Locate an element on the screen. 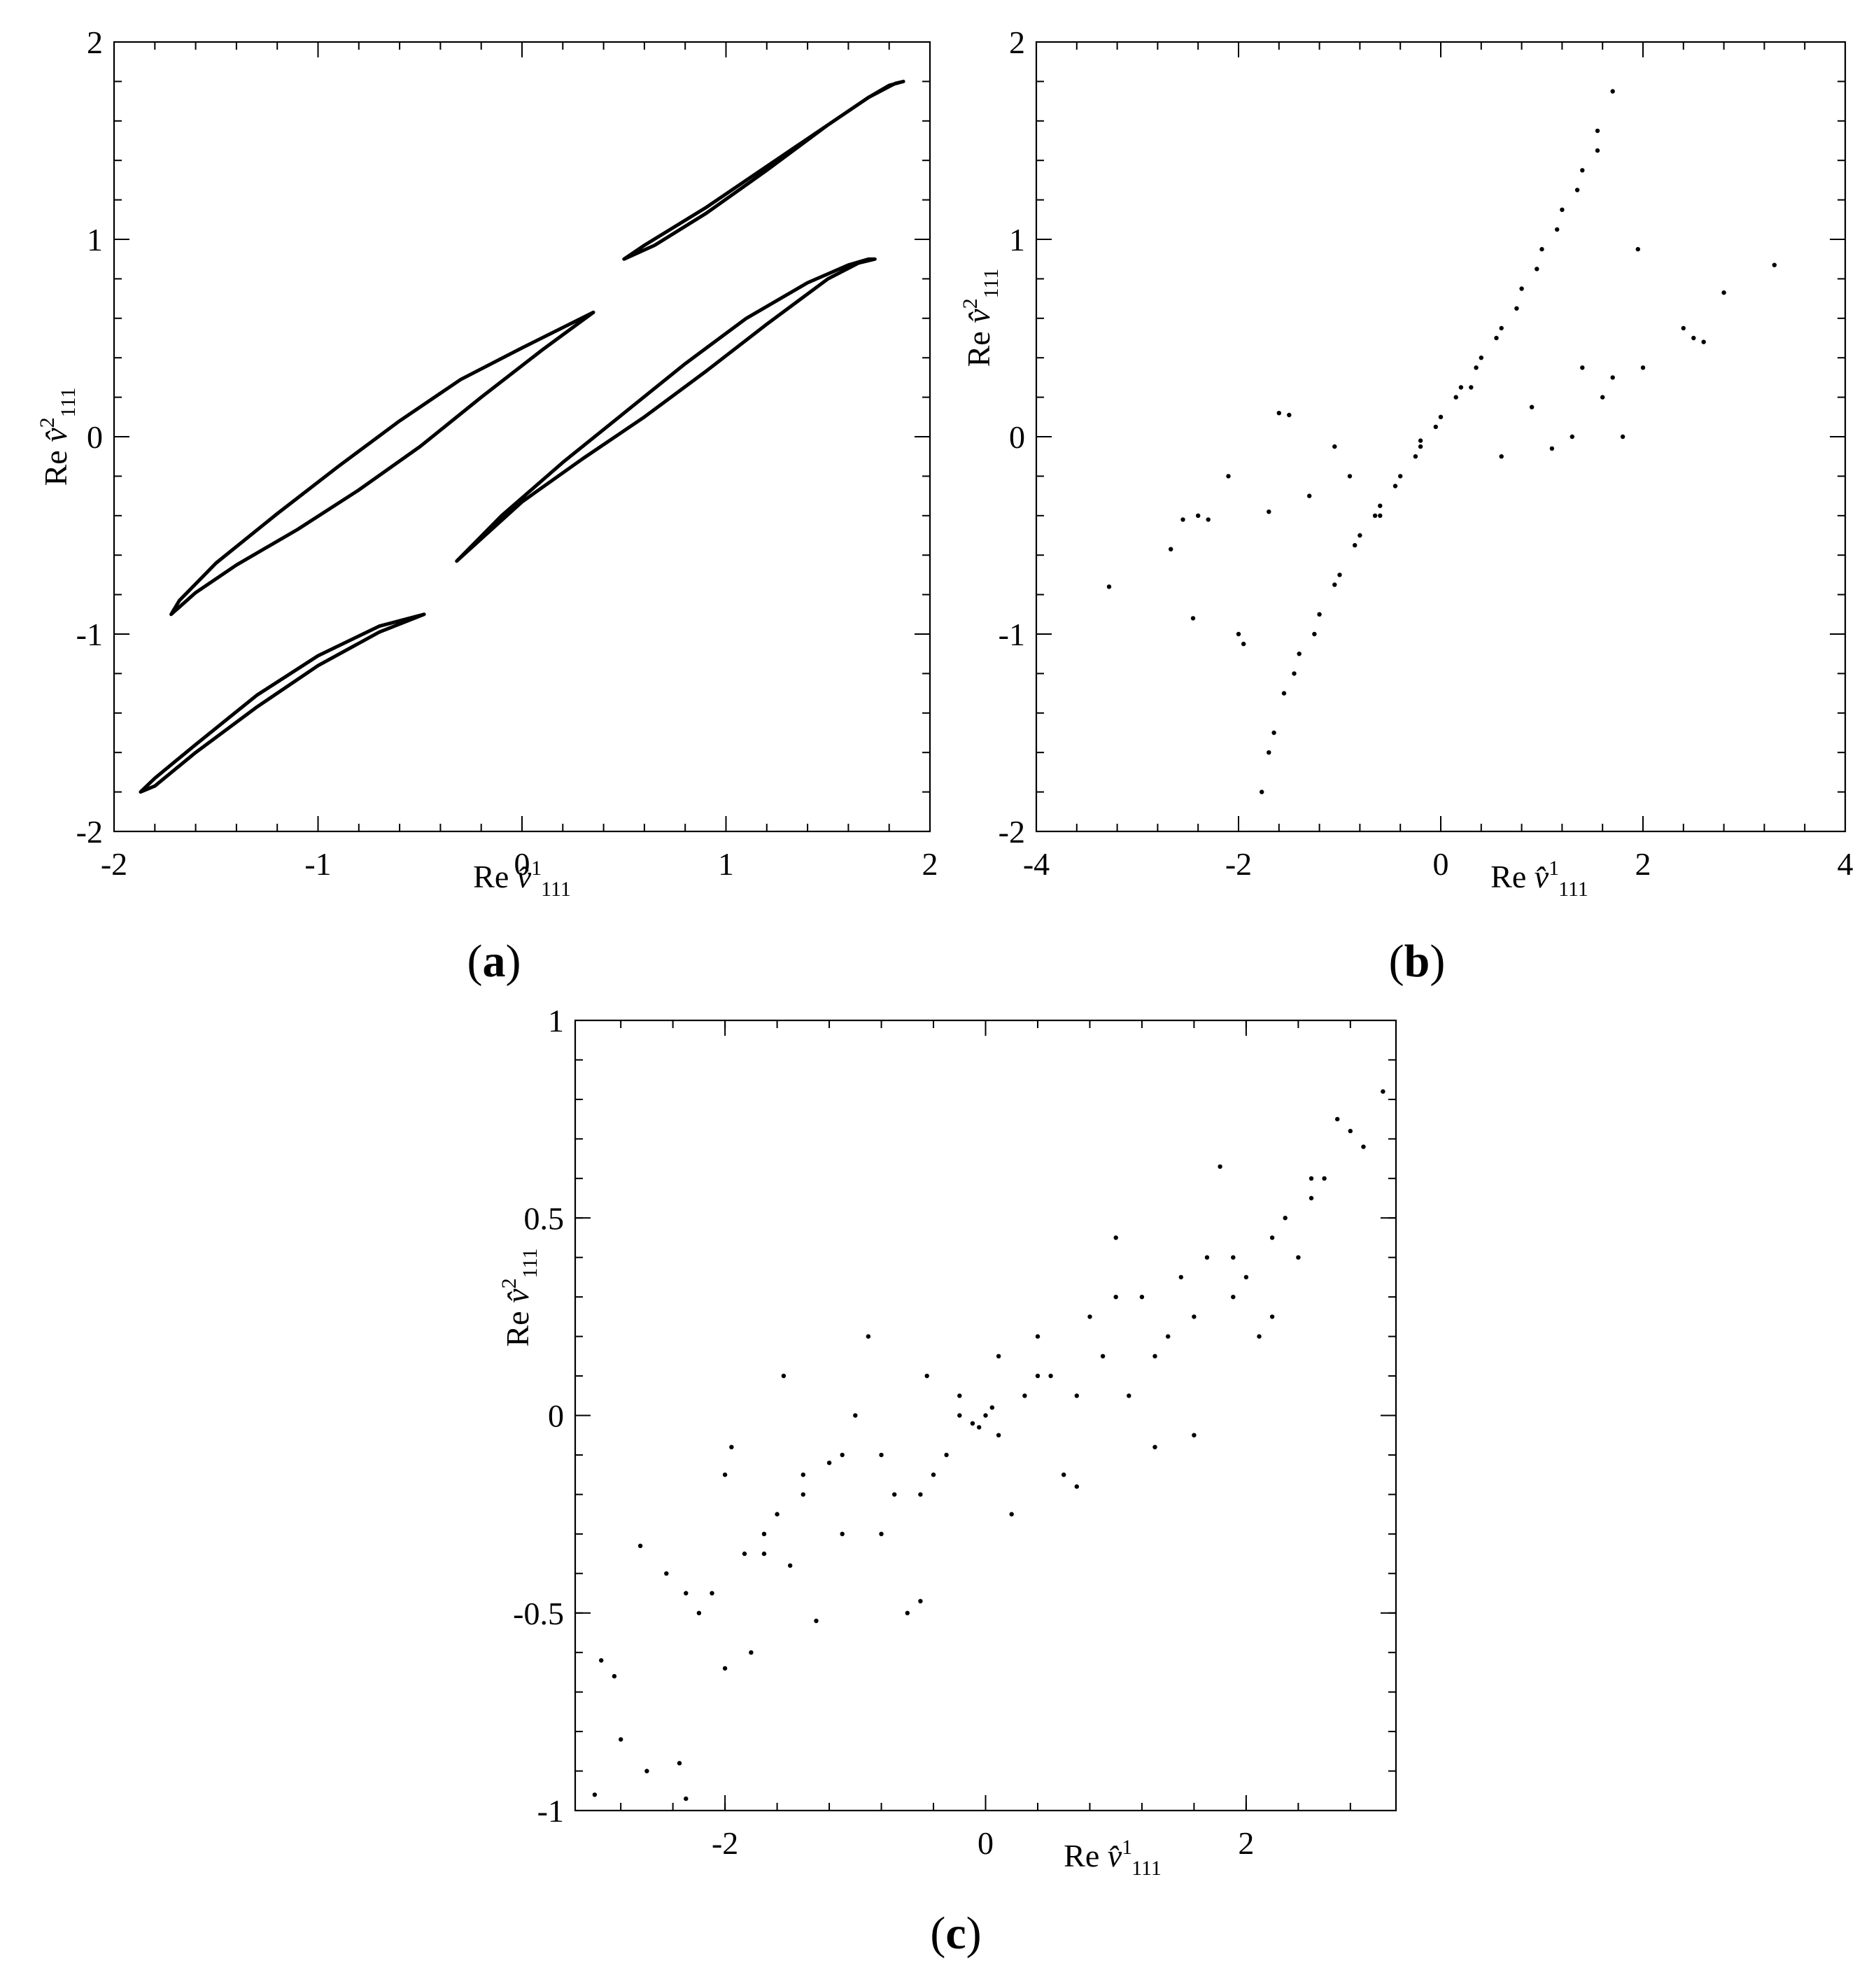 Image resolution: width=1876 pixels, height=1982 pixels. panel-label-c: (c) is located at coordinates (956, 1933).